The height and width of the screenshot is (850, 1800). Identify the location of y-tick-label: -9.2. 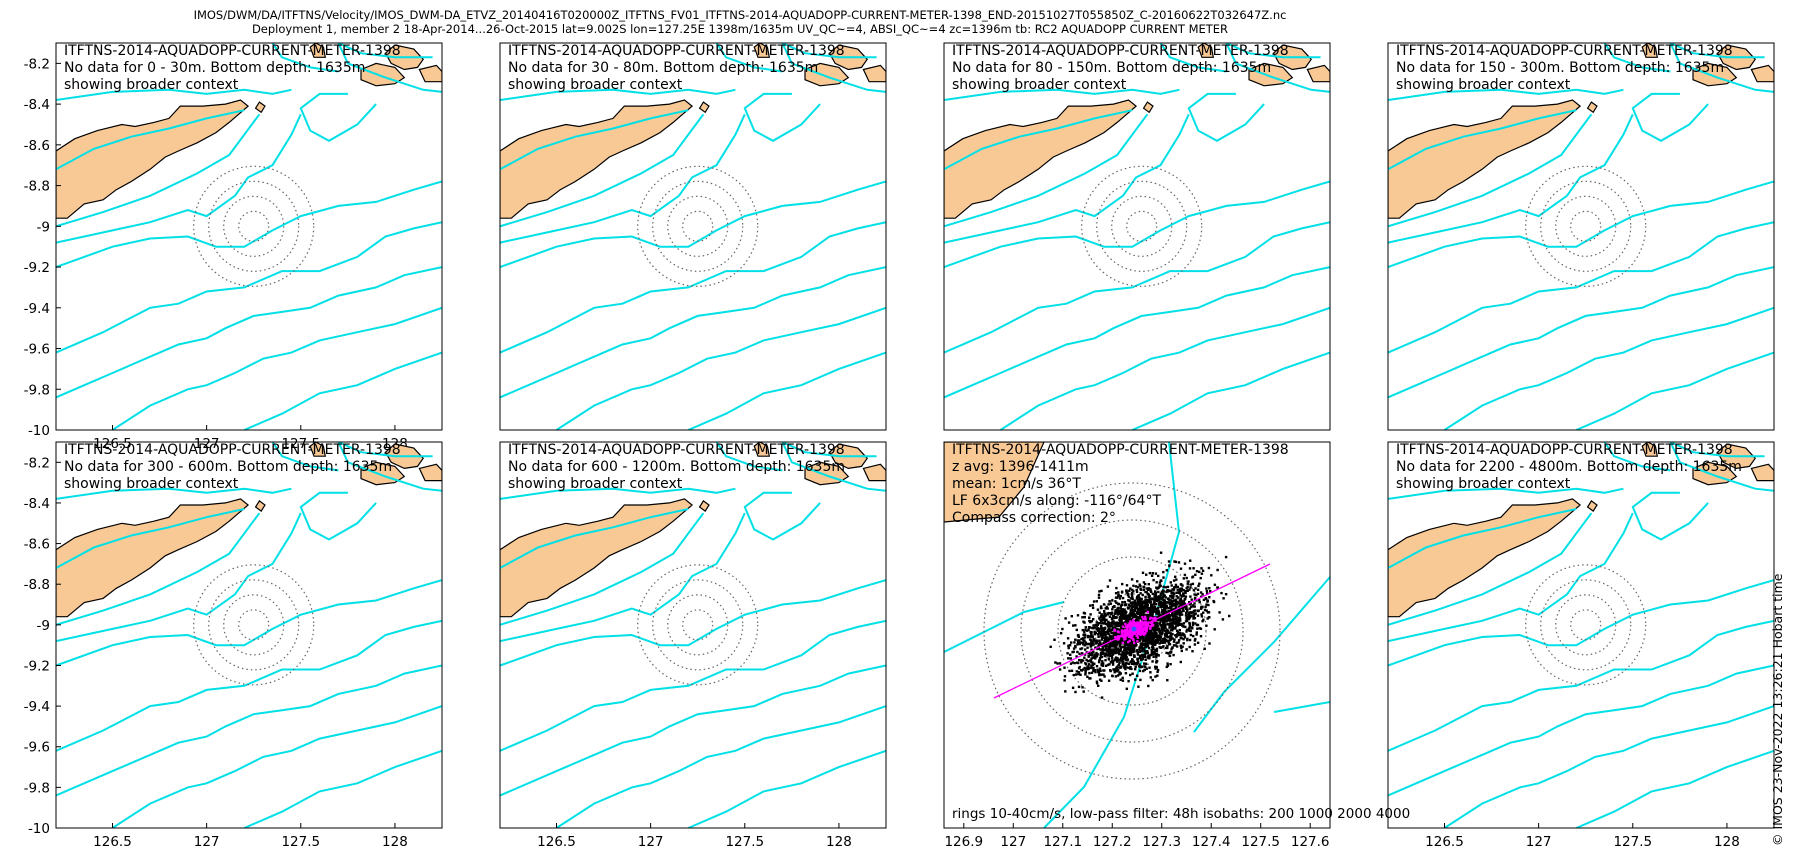
(37, 268).